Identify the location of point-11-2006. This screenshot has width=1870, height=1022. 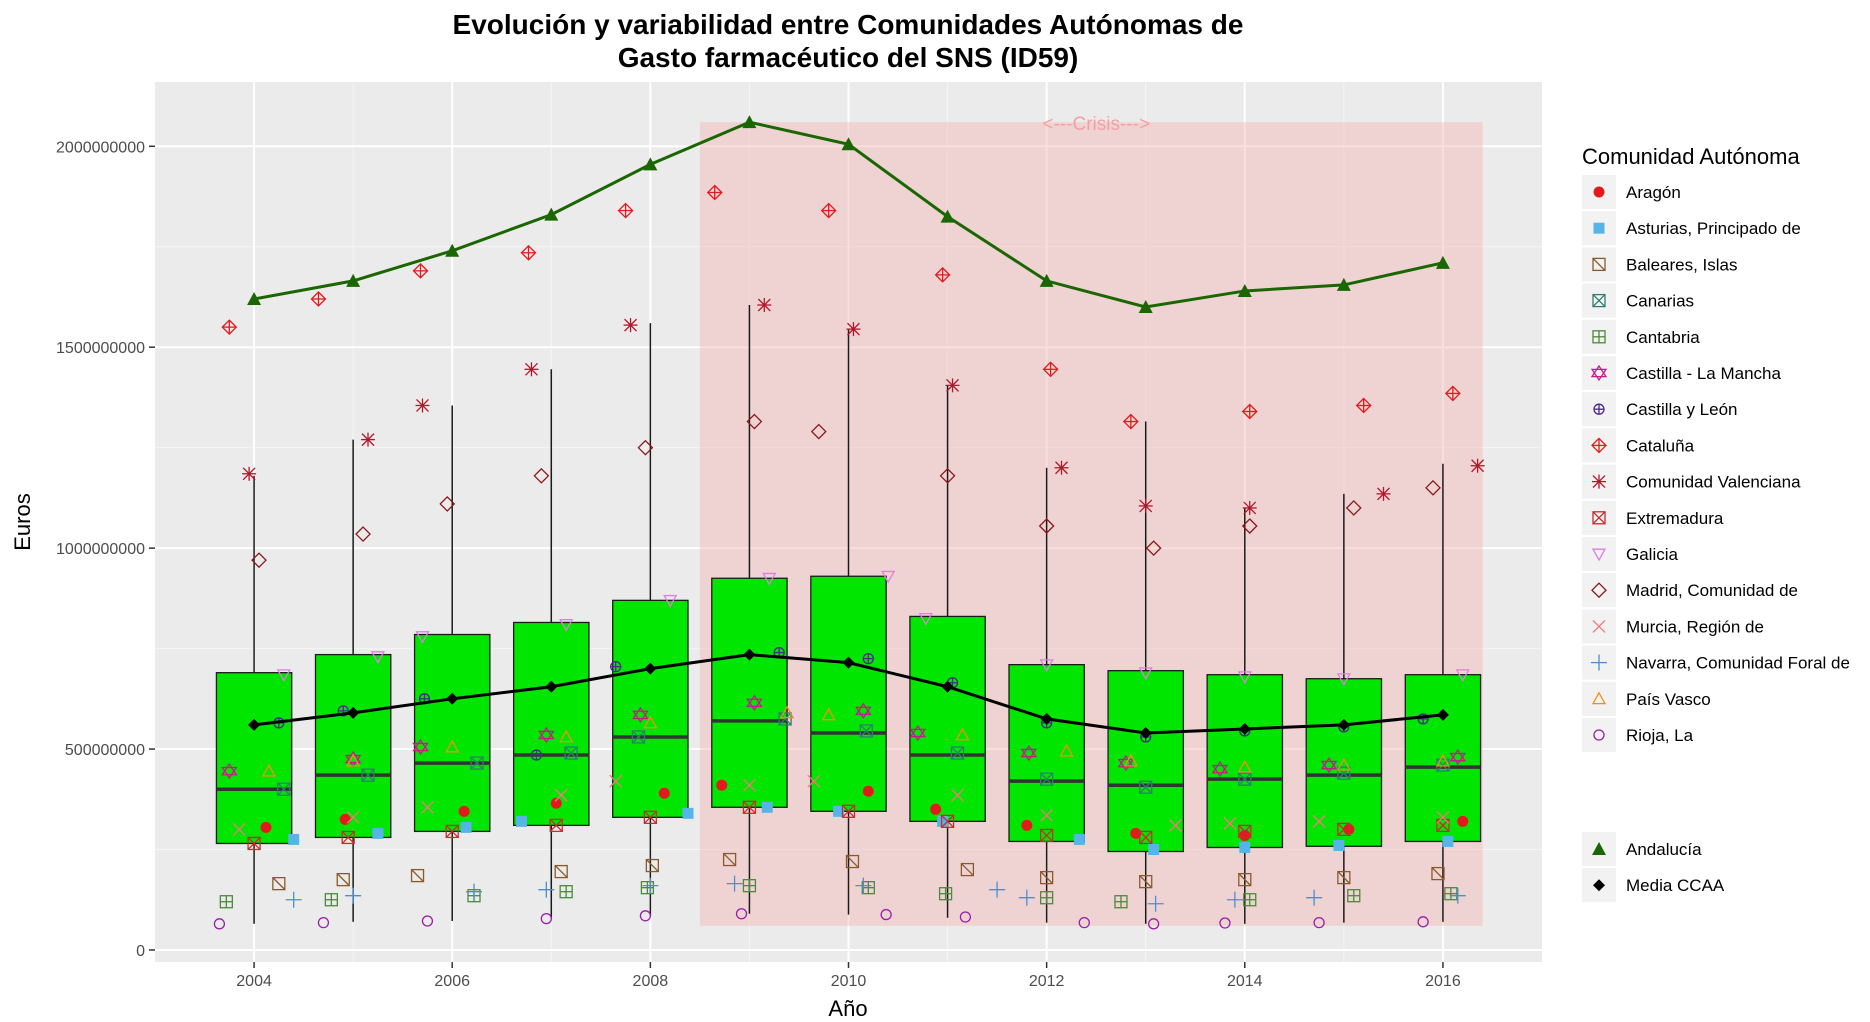
(447, 503).